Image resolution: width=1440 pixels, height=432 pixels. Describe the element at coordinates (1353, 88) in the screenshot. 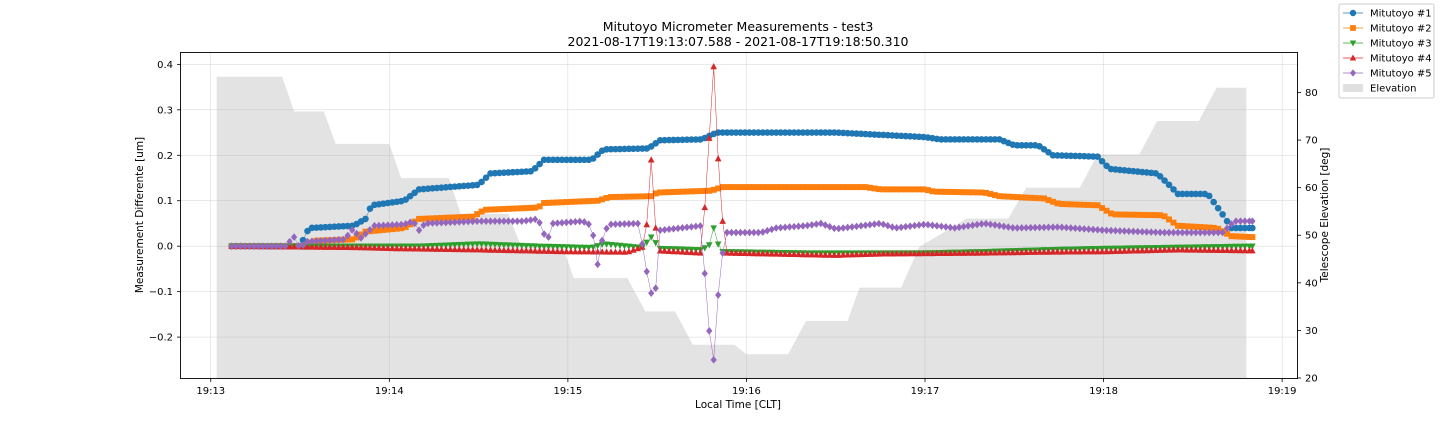

I see `legend-swatch` at that location.